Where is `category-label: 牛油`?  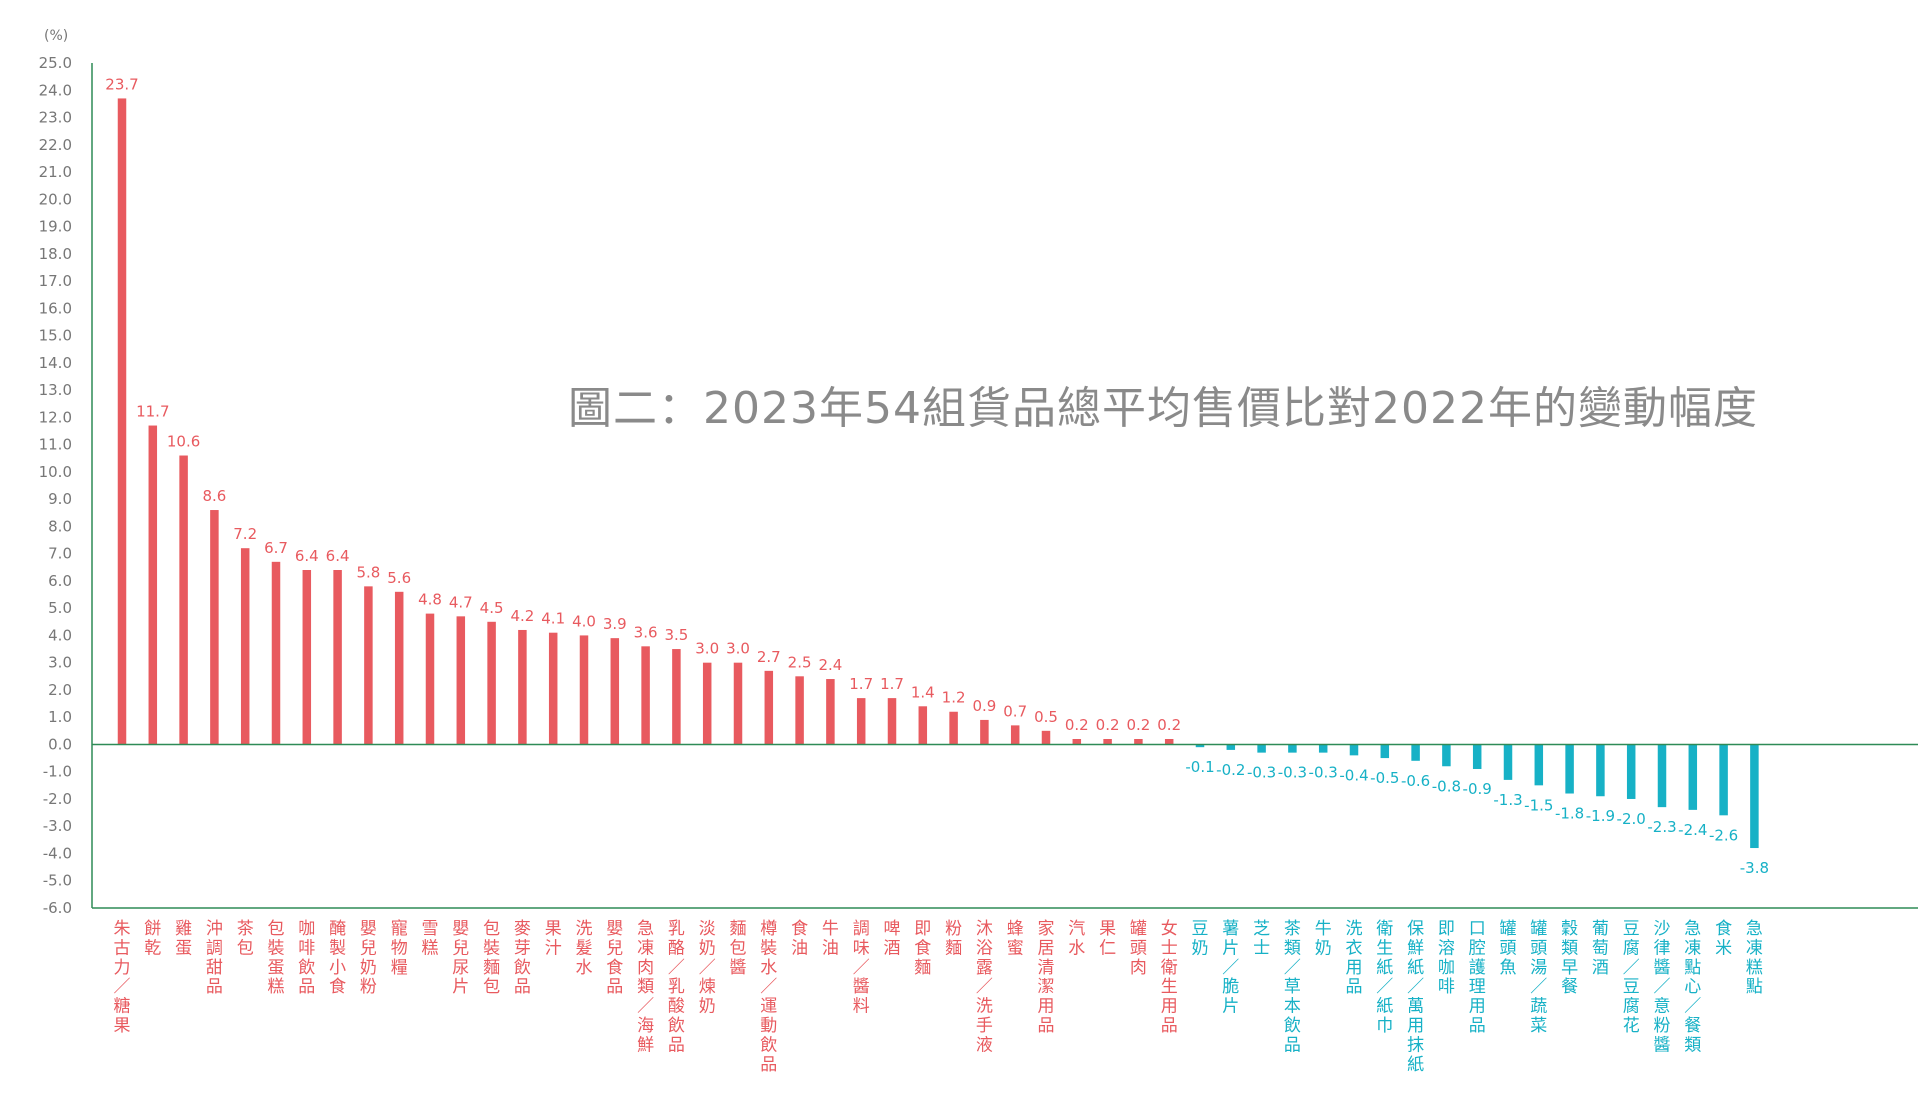 category-label: 牛油 is located at coordinates (830, 938).